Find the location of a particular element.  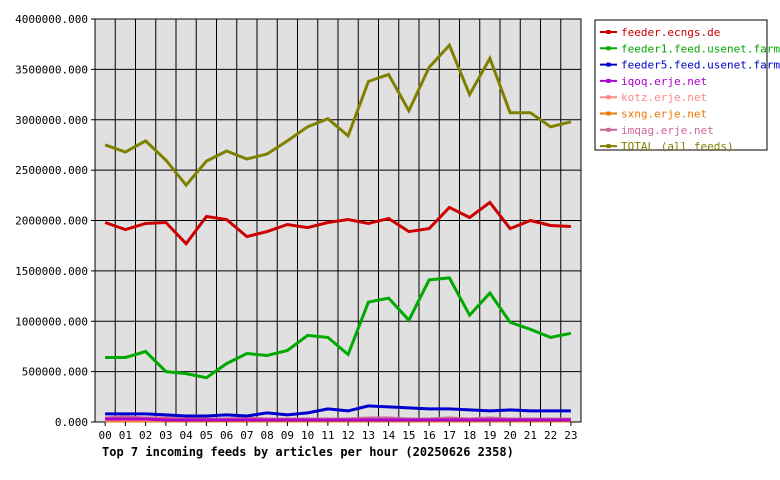

x-tick-label: 09 is located at coordinates (287, 435).